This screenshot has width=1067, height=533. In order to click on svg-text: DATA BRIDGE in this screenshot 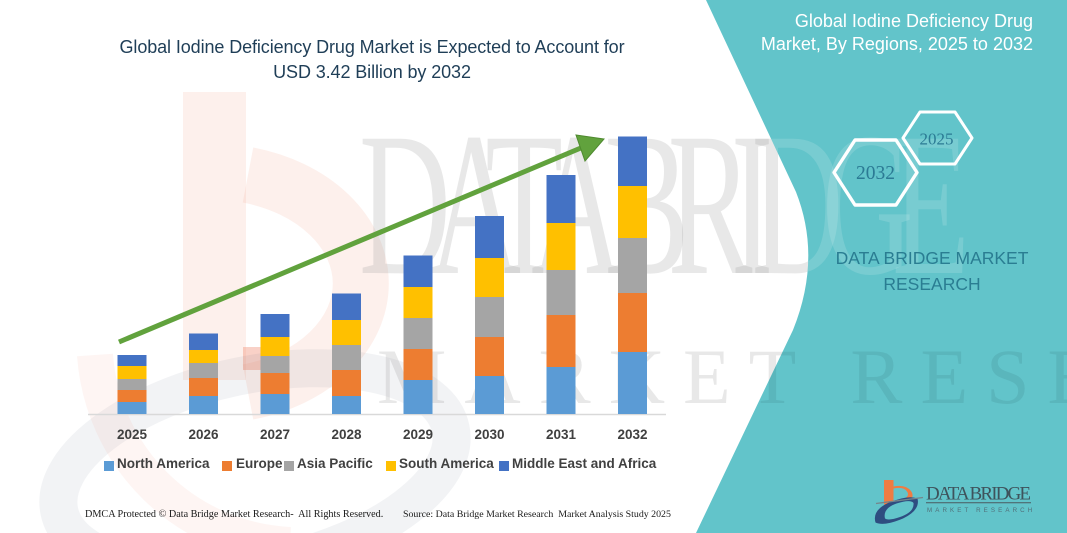, I will do `click(978, 494)`.